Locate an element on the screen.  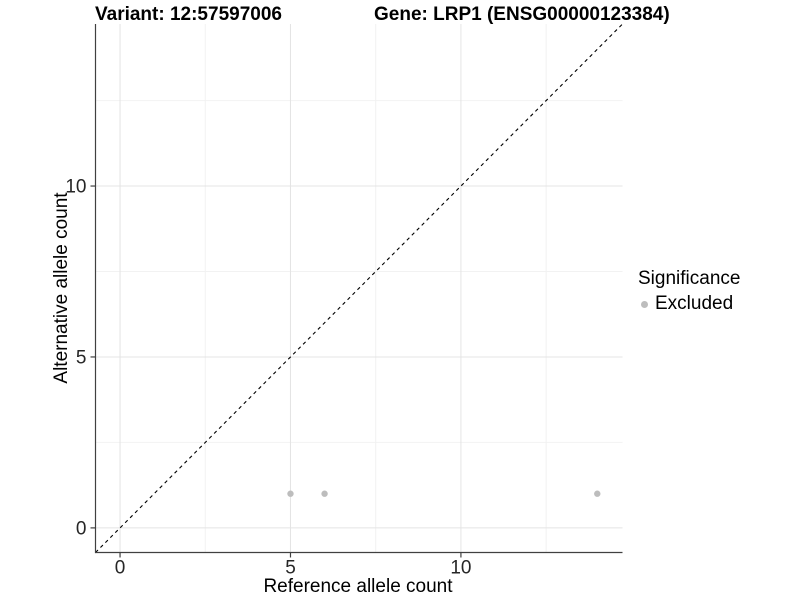
x-tick-label: 5 is located at coordinates (290, 568).